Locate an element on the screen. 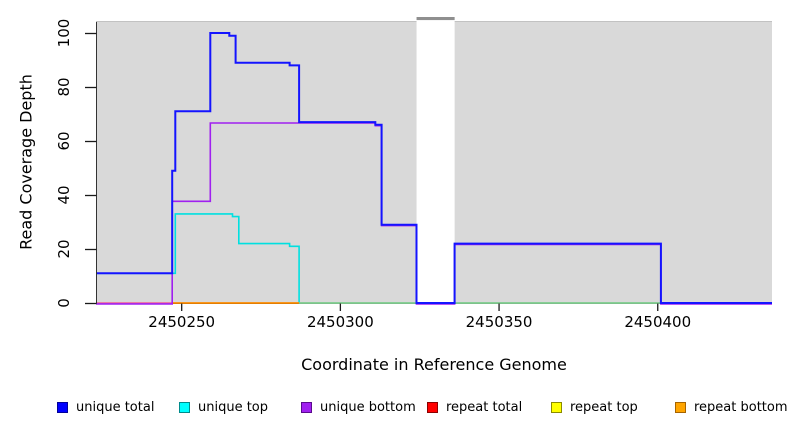  legend-item-unique-top: unique top is located at coordinates (223, 407).